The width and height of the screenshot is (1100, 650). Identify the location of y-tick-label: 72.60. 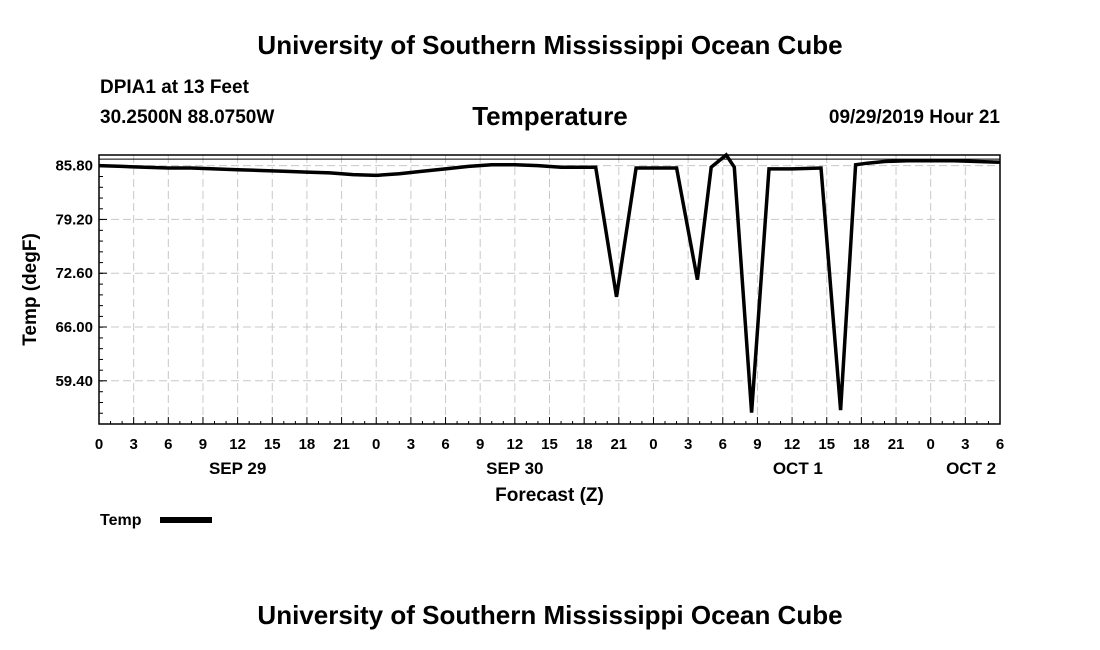
(74, 273).